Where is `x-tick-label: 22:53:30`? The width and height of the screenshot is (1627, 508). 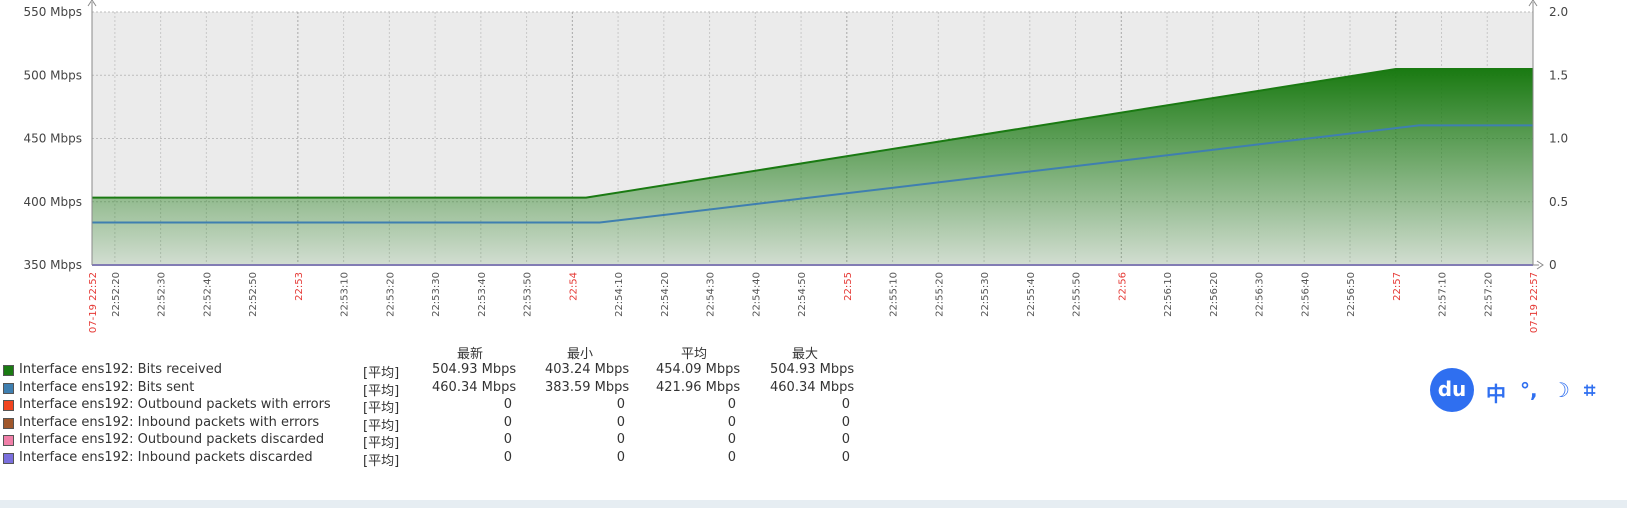 x-tick-label: 22:53:30 is located at coordinates (436, 294).